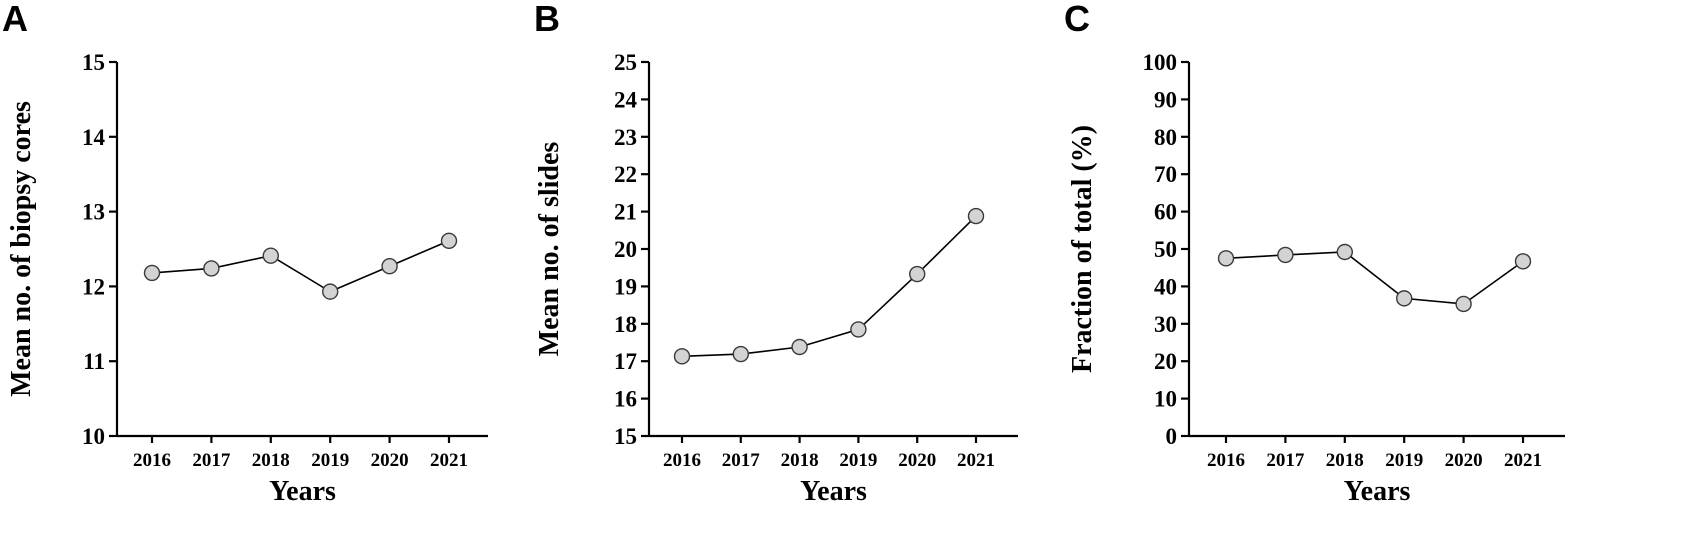 Image resolution: width=1699 pixels, height=547 pixels. Describe the element at coordinates (1165, 249) in the screenshot. I see `y-tick-label: 50` at that location.